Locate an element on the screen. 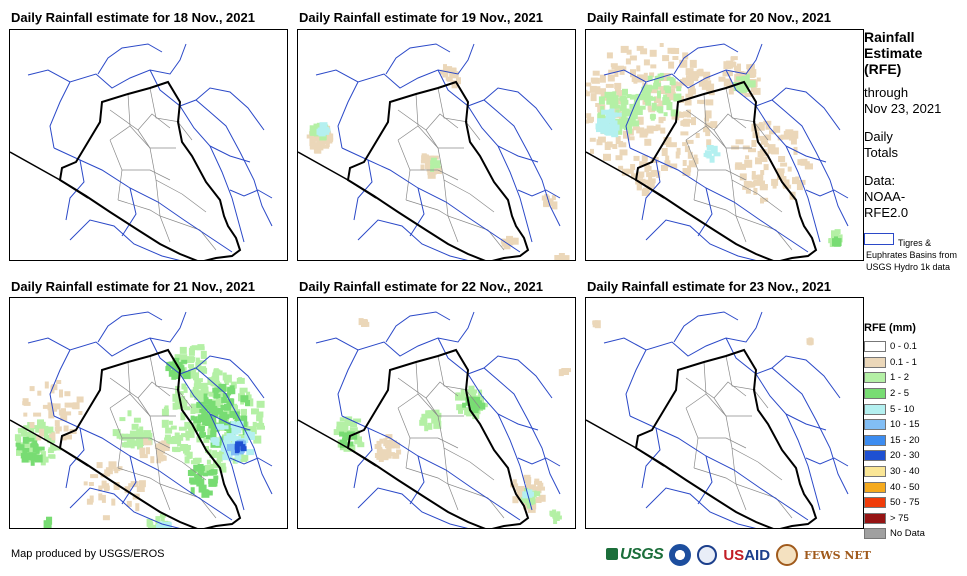  fews-net-logo: FEWS NET is located at coordinates (837, 555).